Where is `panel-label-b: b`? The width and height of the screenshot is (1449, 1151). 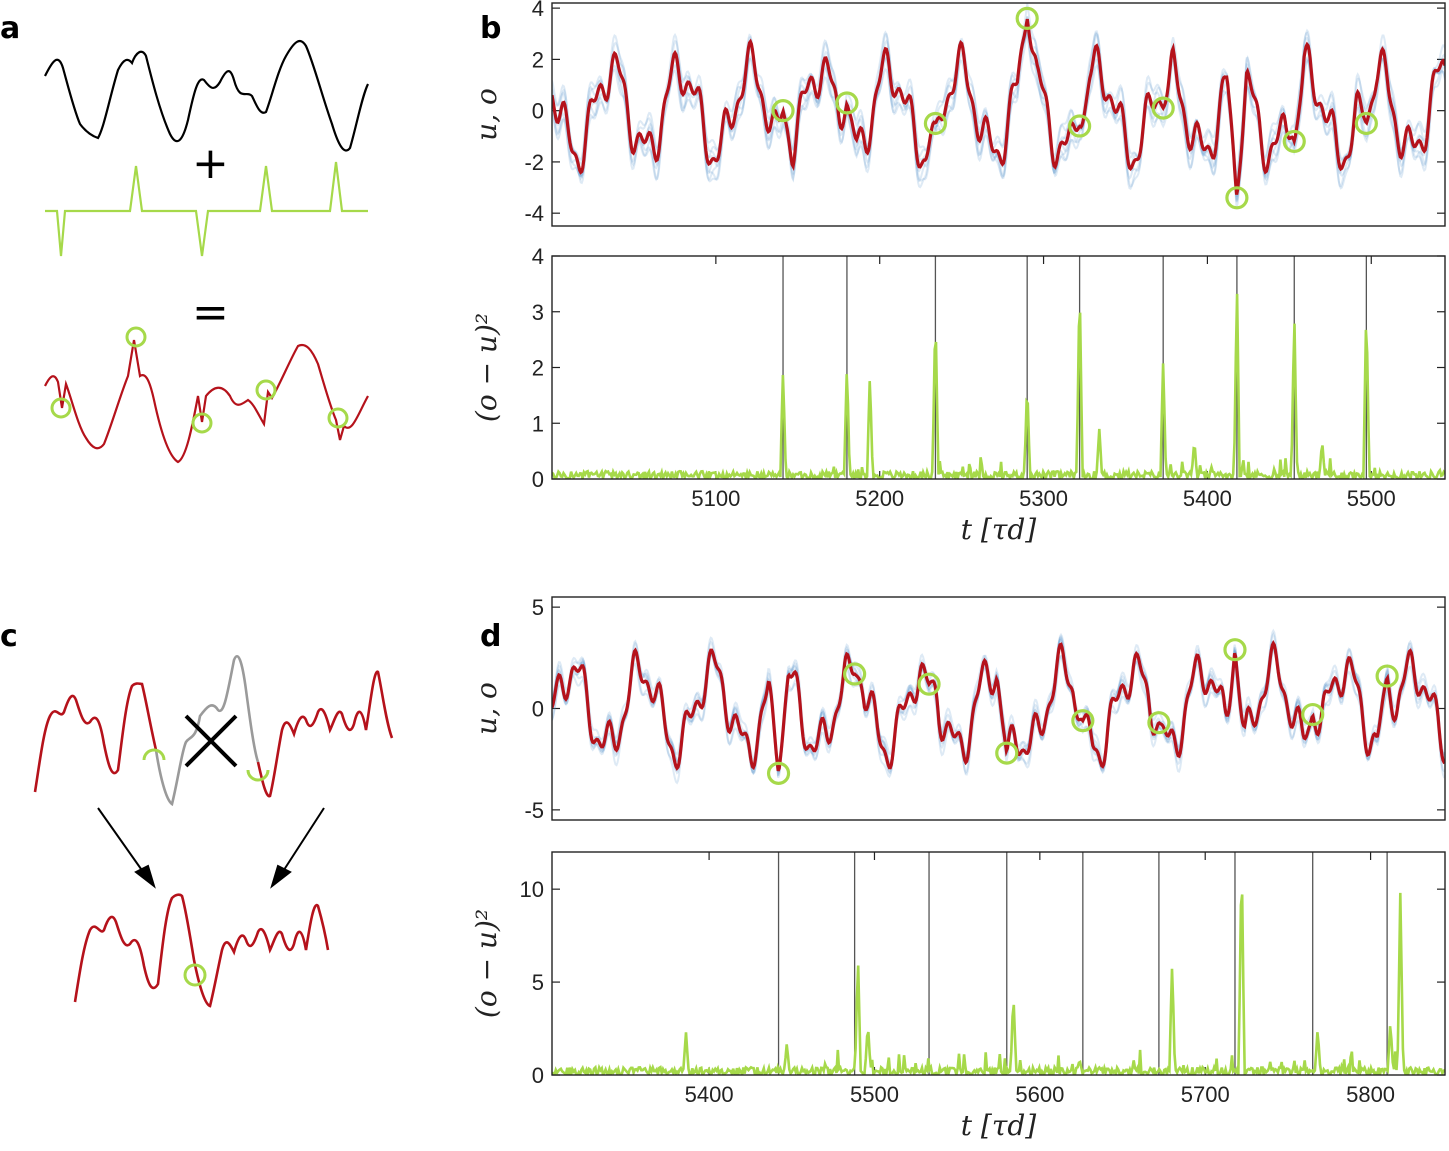 panel-label-b: b is located at coordinates (490, 28).